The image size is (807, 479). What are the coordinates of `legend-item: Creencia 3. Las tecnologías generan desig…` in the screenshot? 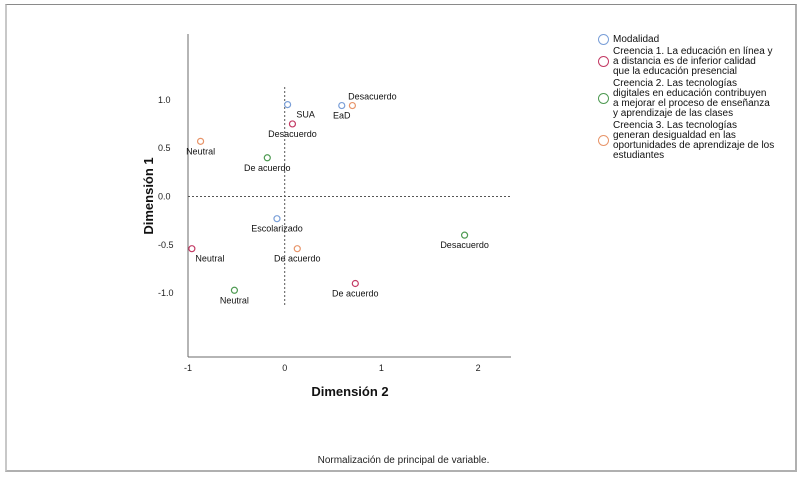 It's located at (698, 141).